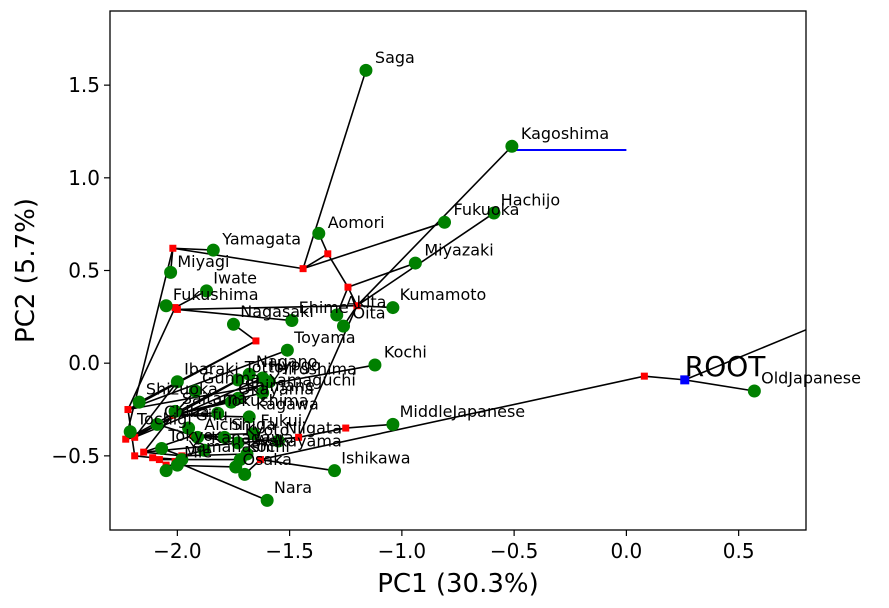 Image resolution: width=889 pixels, height=608 pixels. What do you see at coordinates (84, 85) in the screenshot?
I see `y-tick-label: 1.5` at bounding box center [84, 85].